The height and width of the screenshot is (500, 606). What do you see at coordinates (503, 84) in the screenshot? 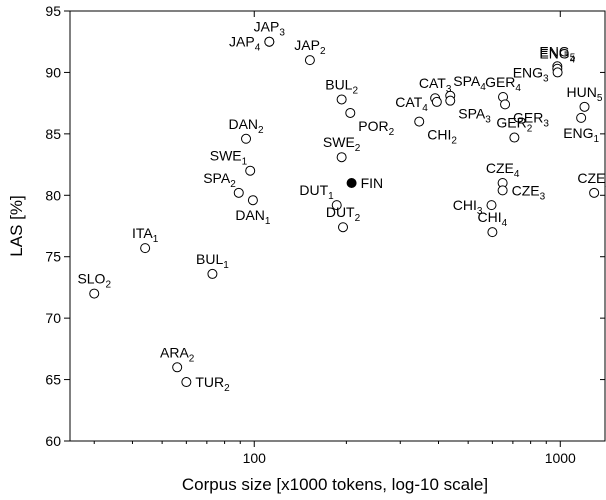
I see `point-label: GER4` at bounding box center [503, 84].